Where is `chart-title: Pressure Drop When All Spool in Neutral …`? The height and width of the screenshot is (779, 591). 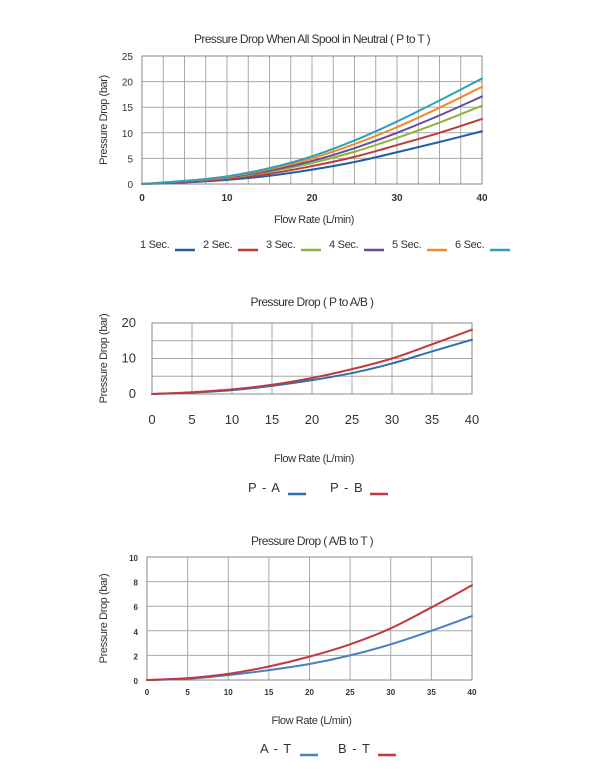
chart-title: Pressure Drop When All Spool in Neutral … is located at coordinates (312, 39).